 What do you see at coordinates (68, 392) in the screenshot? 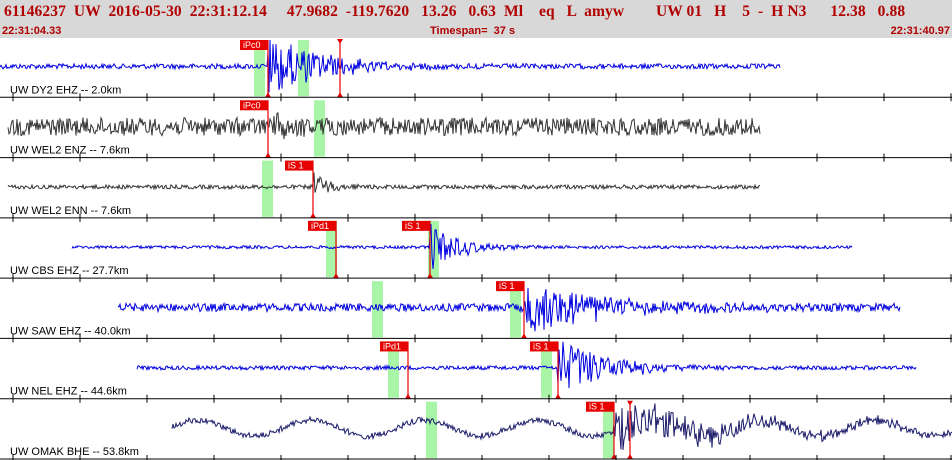
I see `station-label: UW NEL EHZ -- 44.6km` at bounding box center [68, 392].